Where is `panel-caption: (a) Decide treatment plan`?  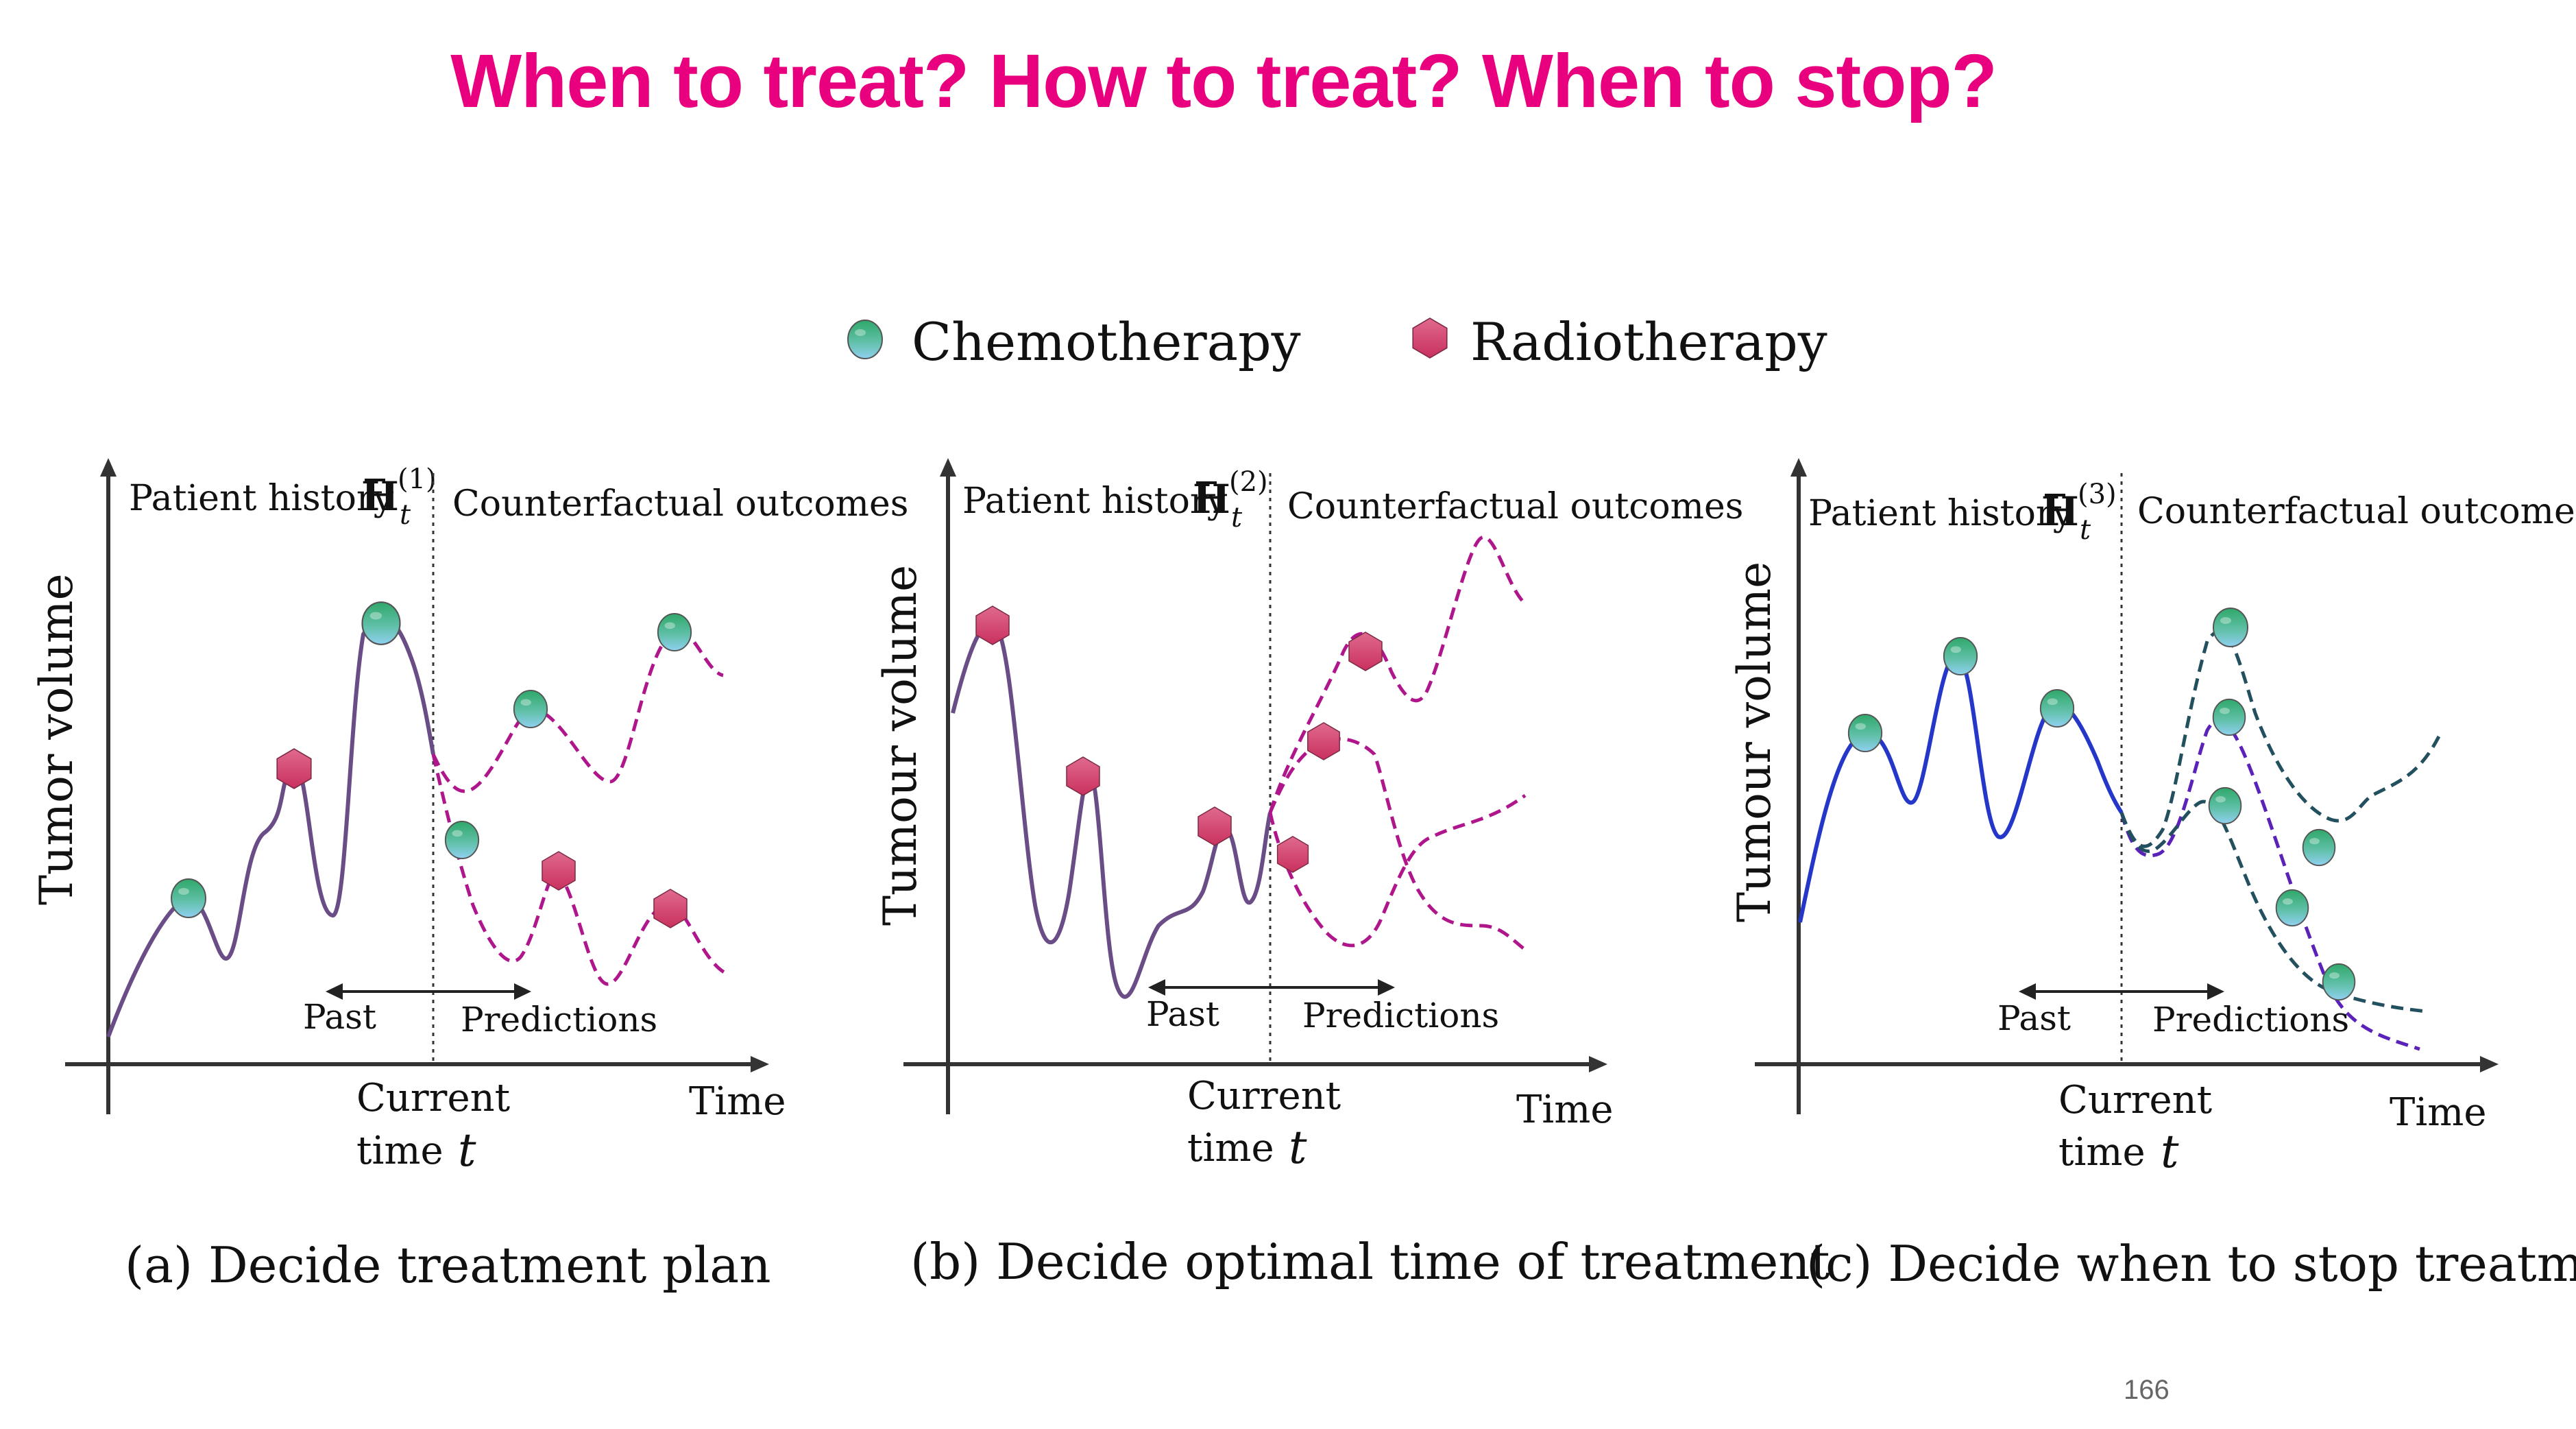 panel-caption: (a) Decide treatment plan is located at coordinates (448, 1265).